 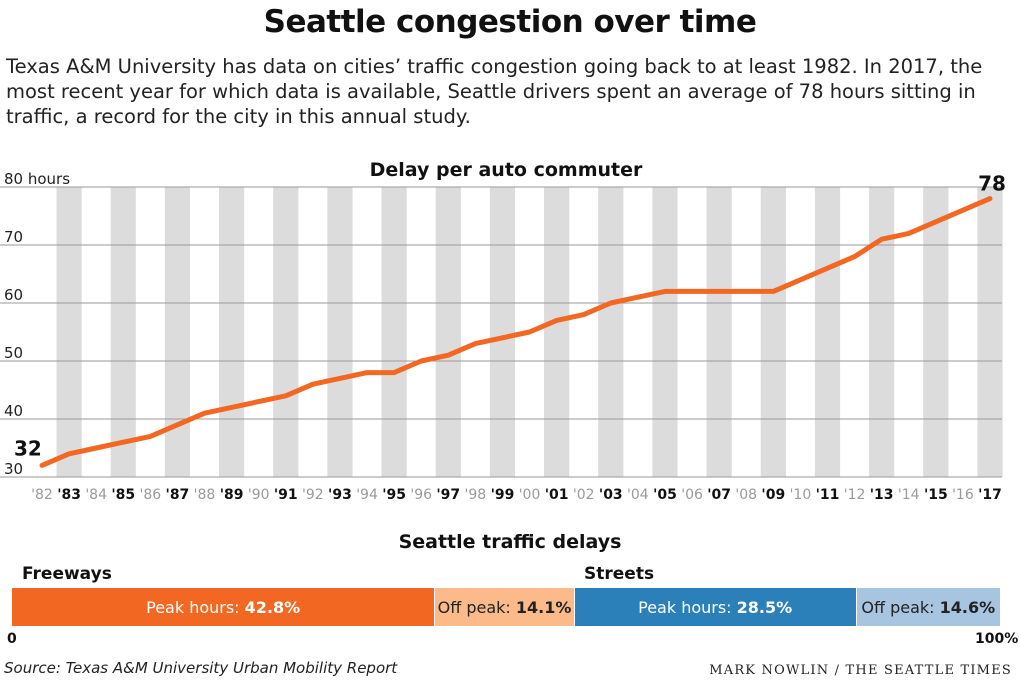 What do you see at coordinates (259, 495) in the screenshot?
I see `x-tick-label: '90` at bounding box center [259, 495].